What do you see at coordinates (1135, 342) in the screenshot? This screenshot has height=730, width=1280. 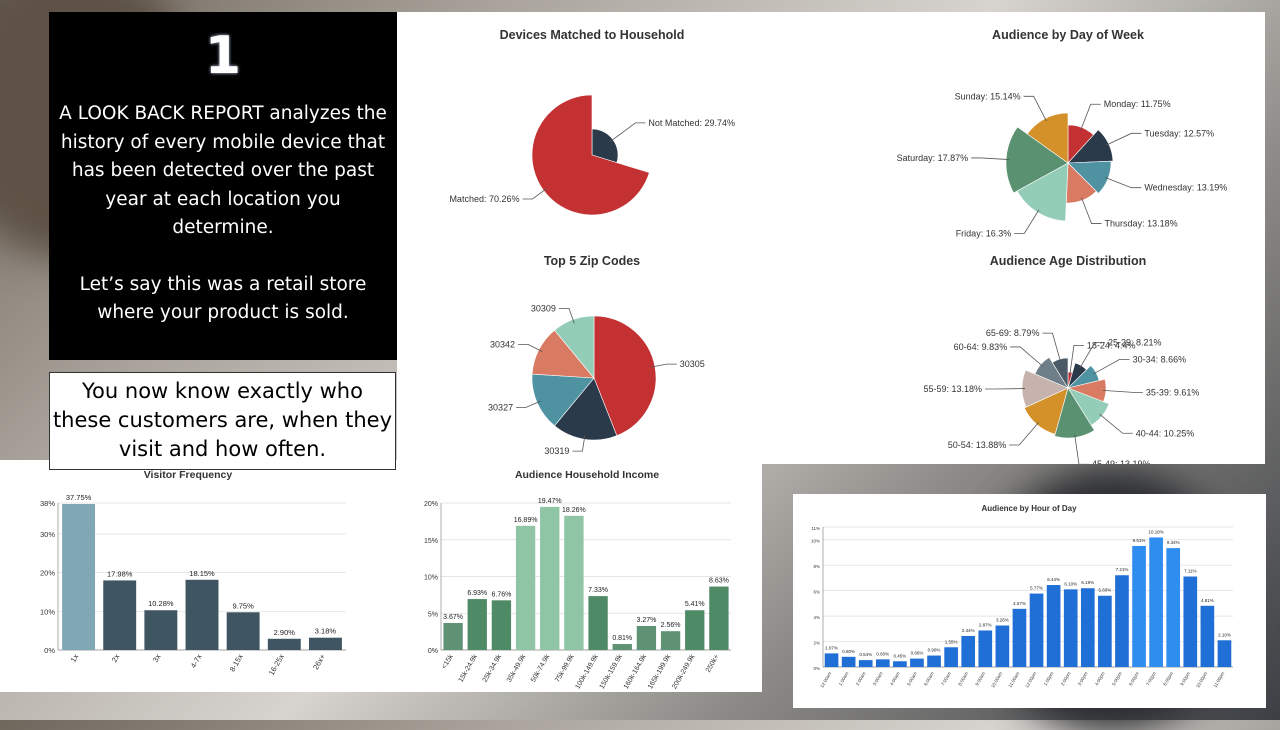 I see `pie-age-1-label: 25-29: 8.21%` at bounding box center [1135, 342].